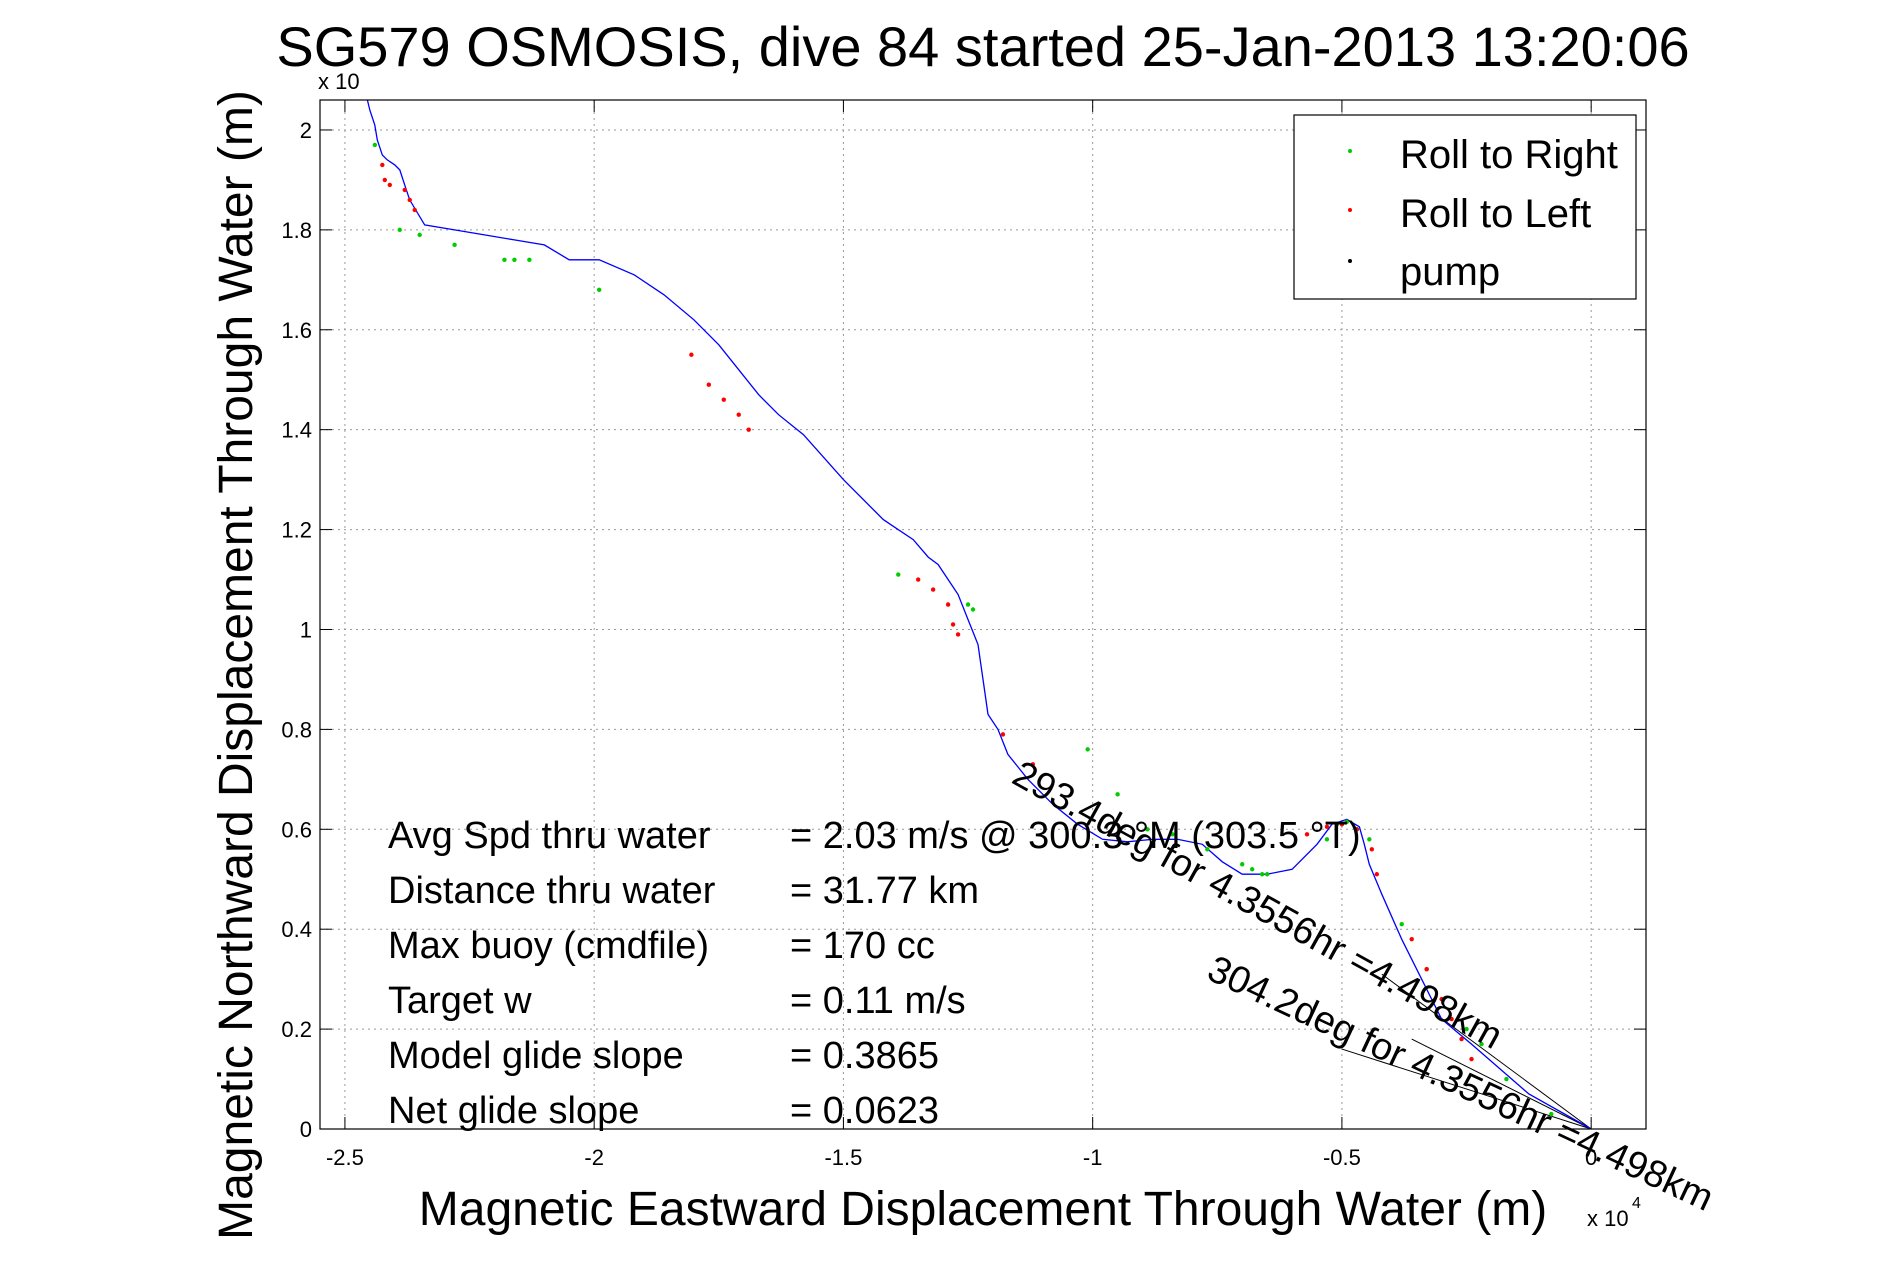 This screenshot has width=1891, height=1262. What do you see at coordinates (345, 1157) in the screenshot?
I see `x-tick-label: -2.5` at bounding box center [345, 1157].